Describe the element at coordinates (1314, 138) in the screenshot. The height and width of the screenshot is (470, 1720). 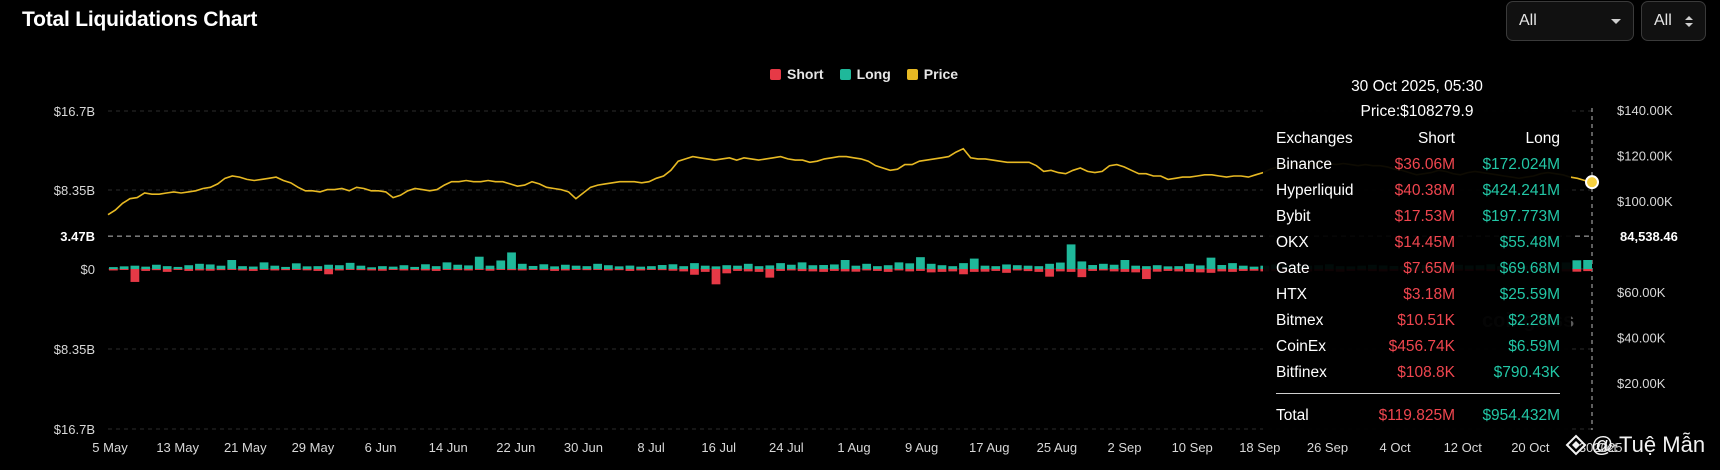
I see `tooltip-header-exchanges: Exchanges` at that location.